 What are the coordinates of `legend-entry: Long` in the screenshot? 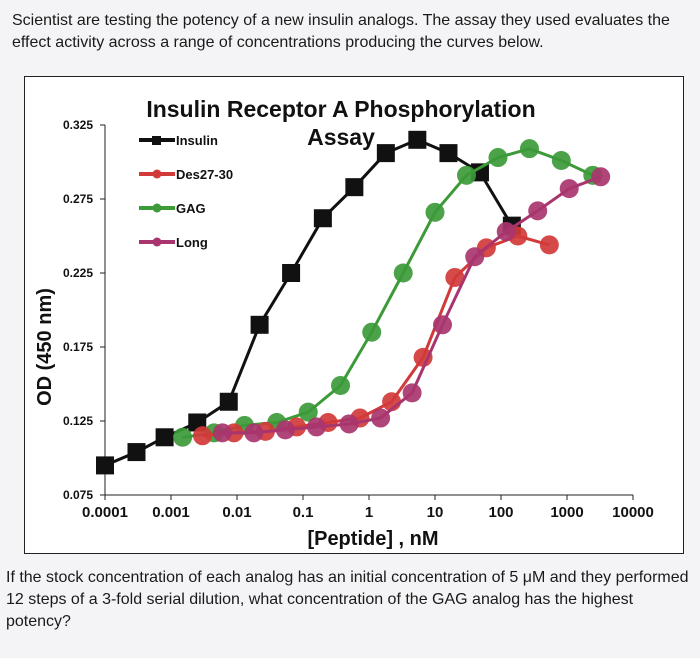 It's located at (173, 242).